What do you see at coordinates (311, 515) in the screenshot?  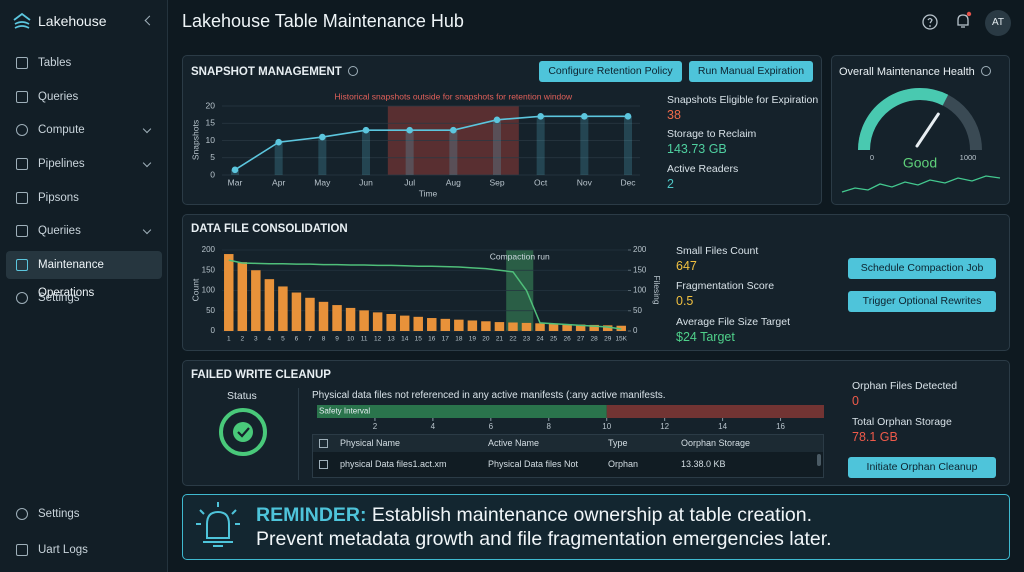 I see `reminder-lead: REMINDER:` at bounding box center [311, 515].